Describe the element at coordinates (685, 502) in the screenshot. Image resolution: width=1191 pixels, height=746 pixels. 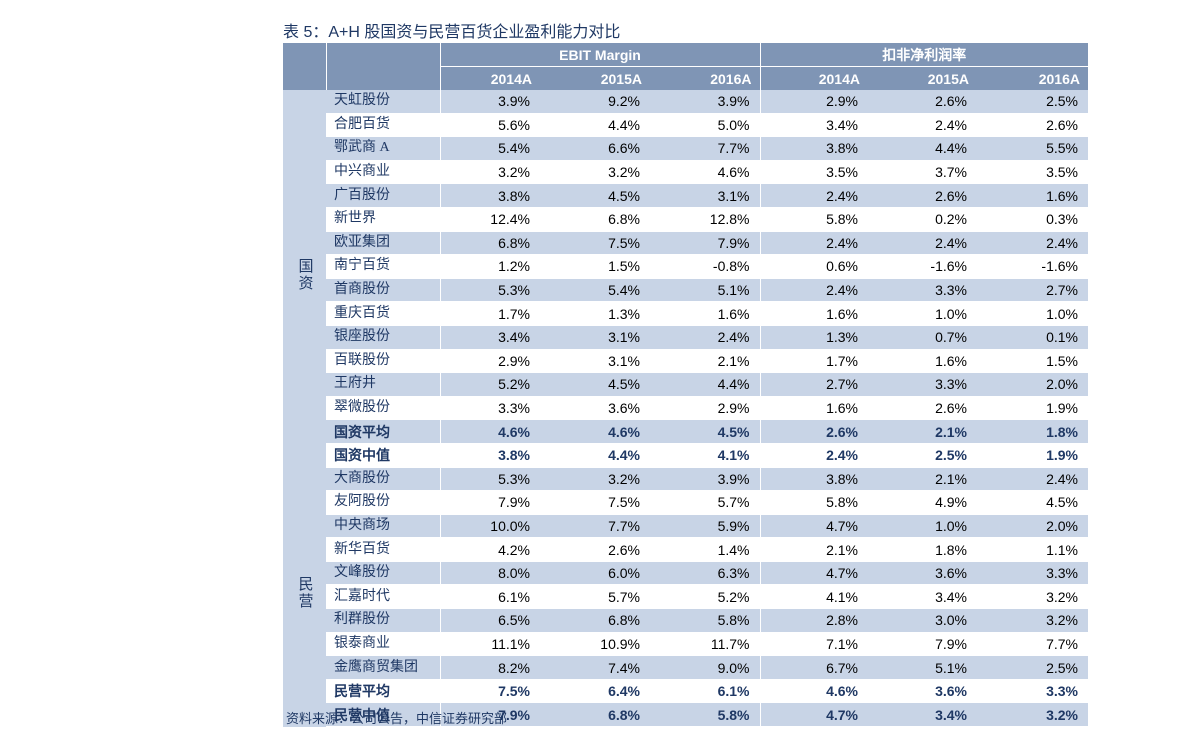
I see `company-row: 友阿股份 7.9% 7.5% 5.7% 5.8% 4.9% 4.5%` at that location.